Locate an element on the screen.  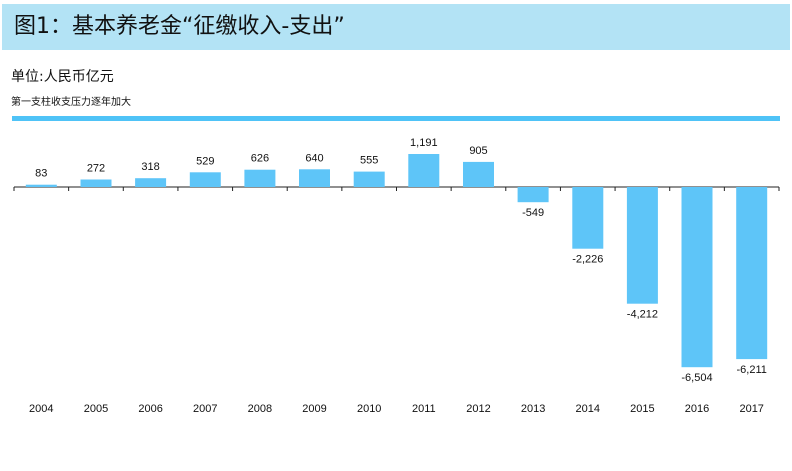
year-label-2014: 2014 is located at coordinates (588, 409).